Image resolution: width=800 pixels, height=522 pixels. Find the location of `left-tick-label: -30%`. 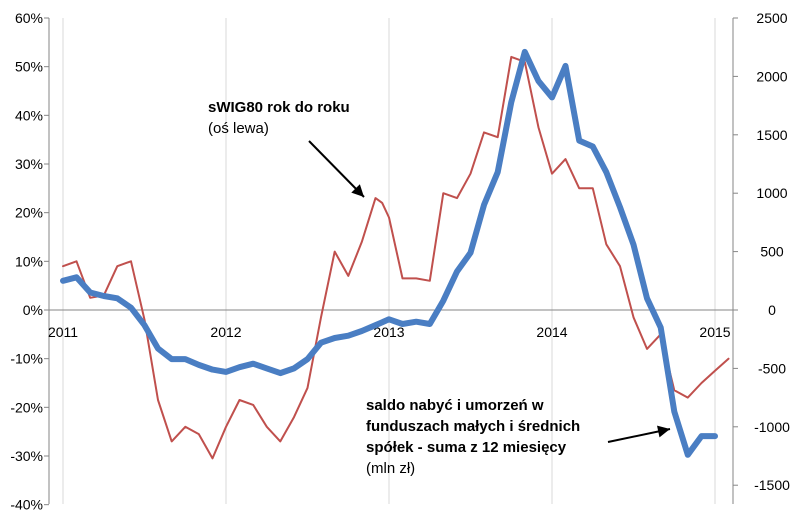

left-tick-label: -30% is located at coordinates (26, 456).